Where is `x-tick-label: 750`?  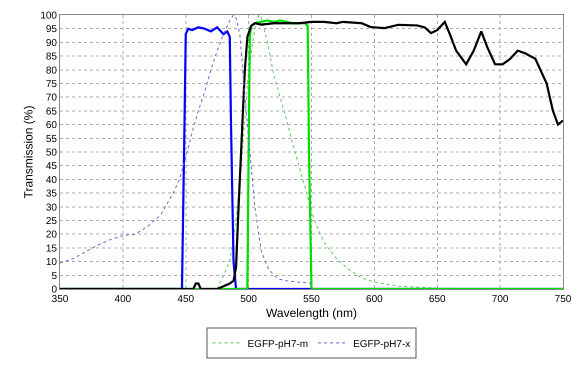
x-tick-label: 750 is located at coordinates (563, 299).